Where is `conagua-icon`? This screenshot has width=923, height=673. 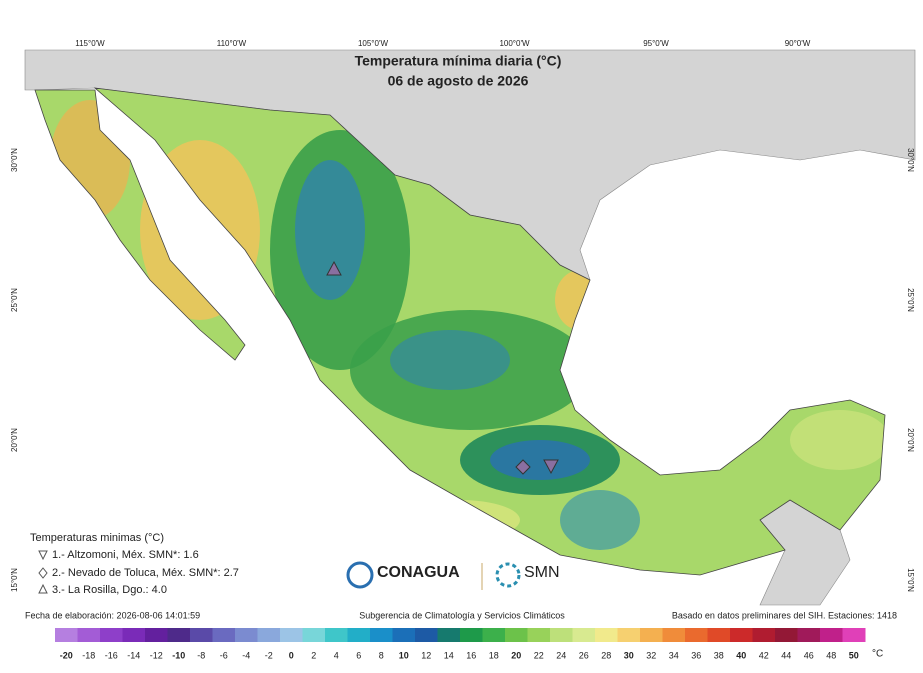 conagua-icon is located at coordinates (360, 575).